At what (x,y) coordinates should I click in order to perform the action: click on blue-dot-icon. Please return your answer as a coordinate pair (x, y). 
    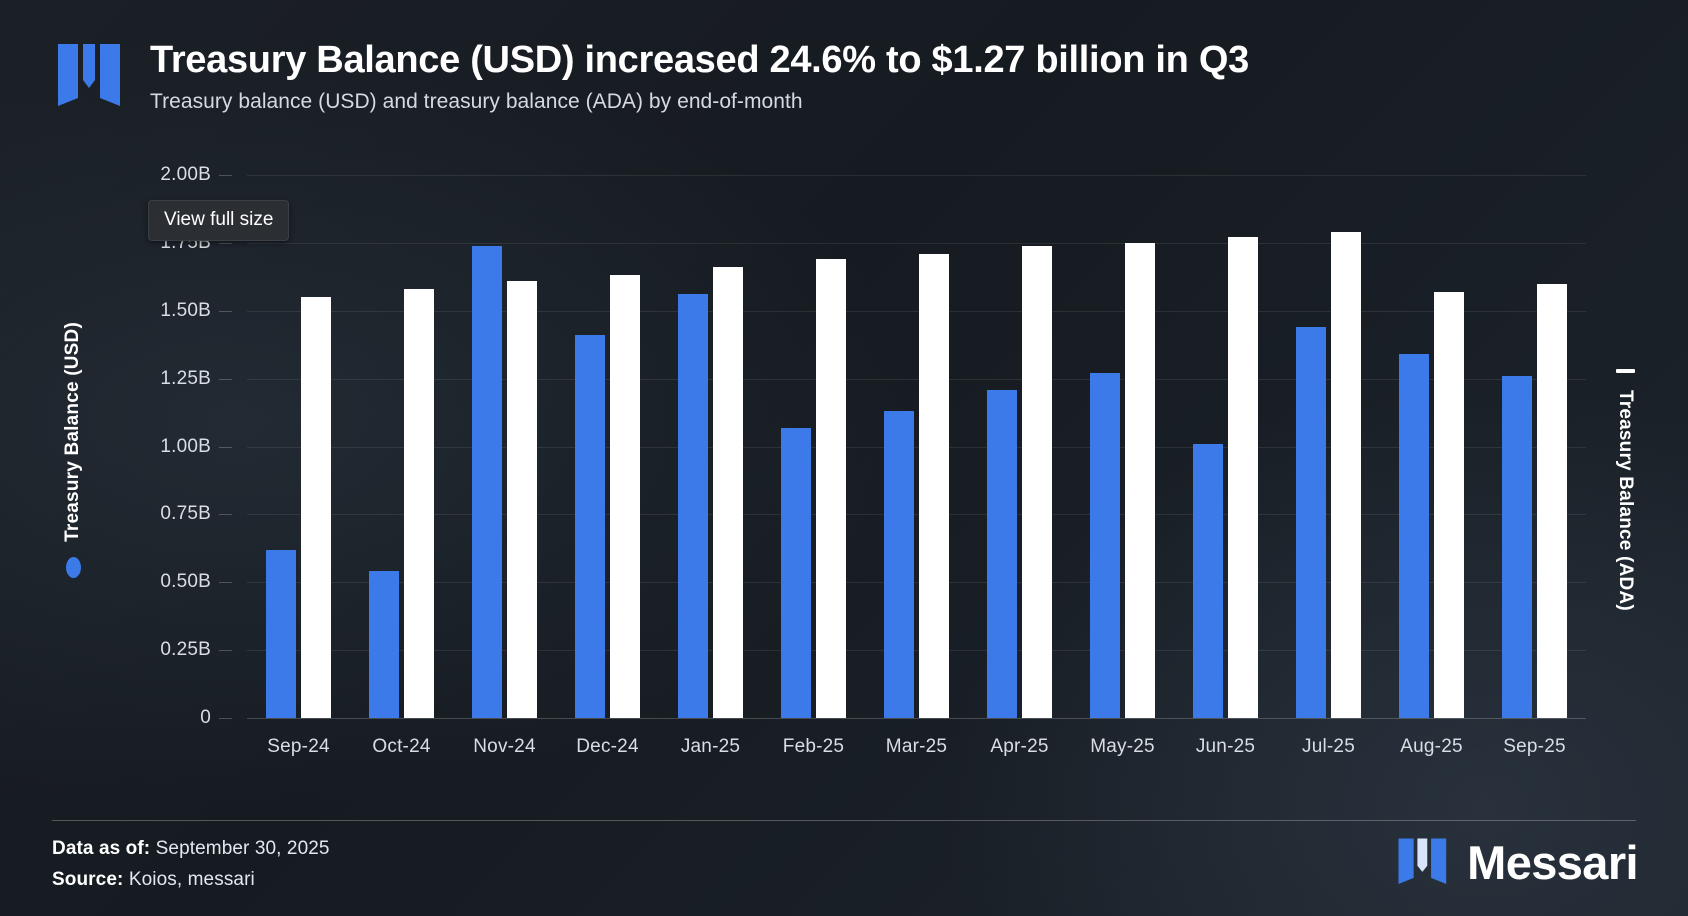
    Looking at the image, I should click on (73, 568).